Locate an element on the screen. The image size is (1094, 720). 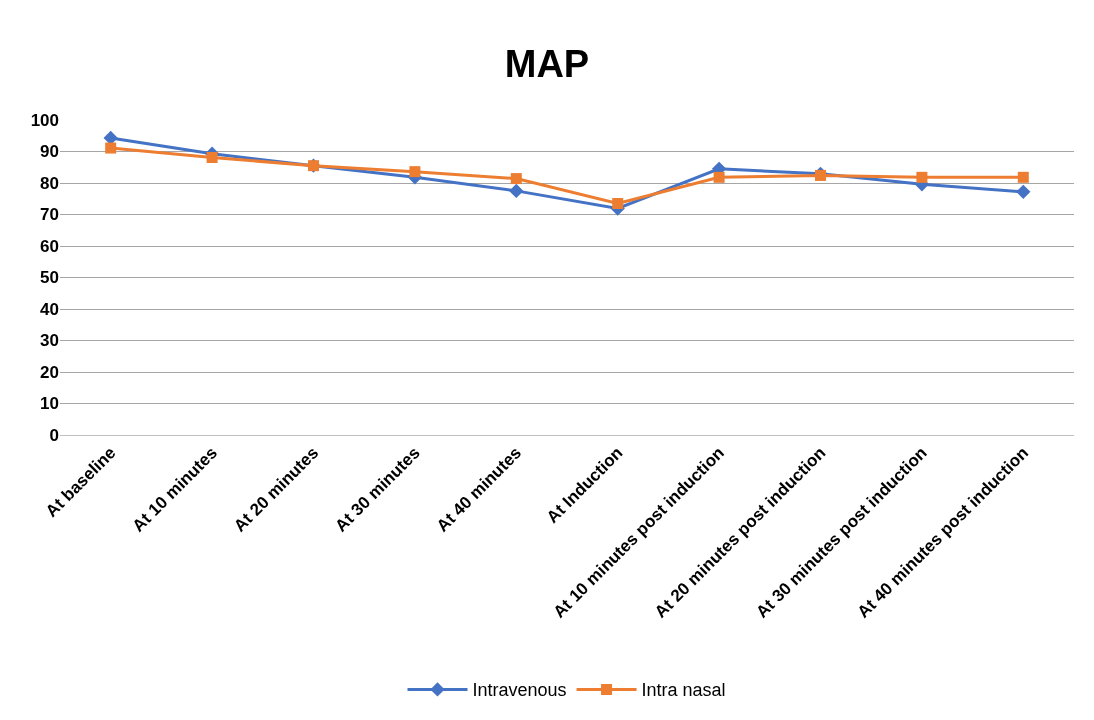
y-tick-label: 80 is located at coordinates (49, 183).